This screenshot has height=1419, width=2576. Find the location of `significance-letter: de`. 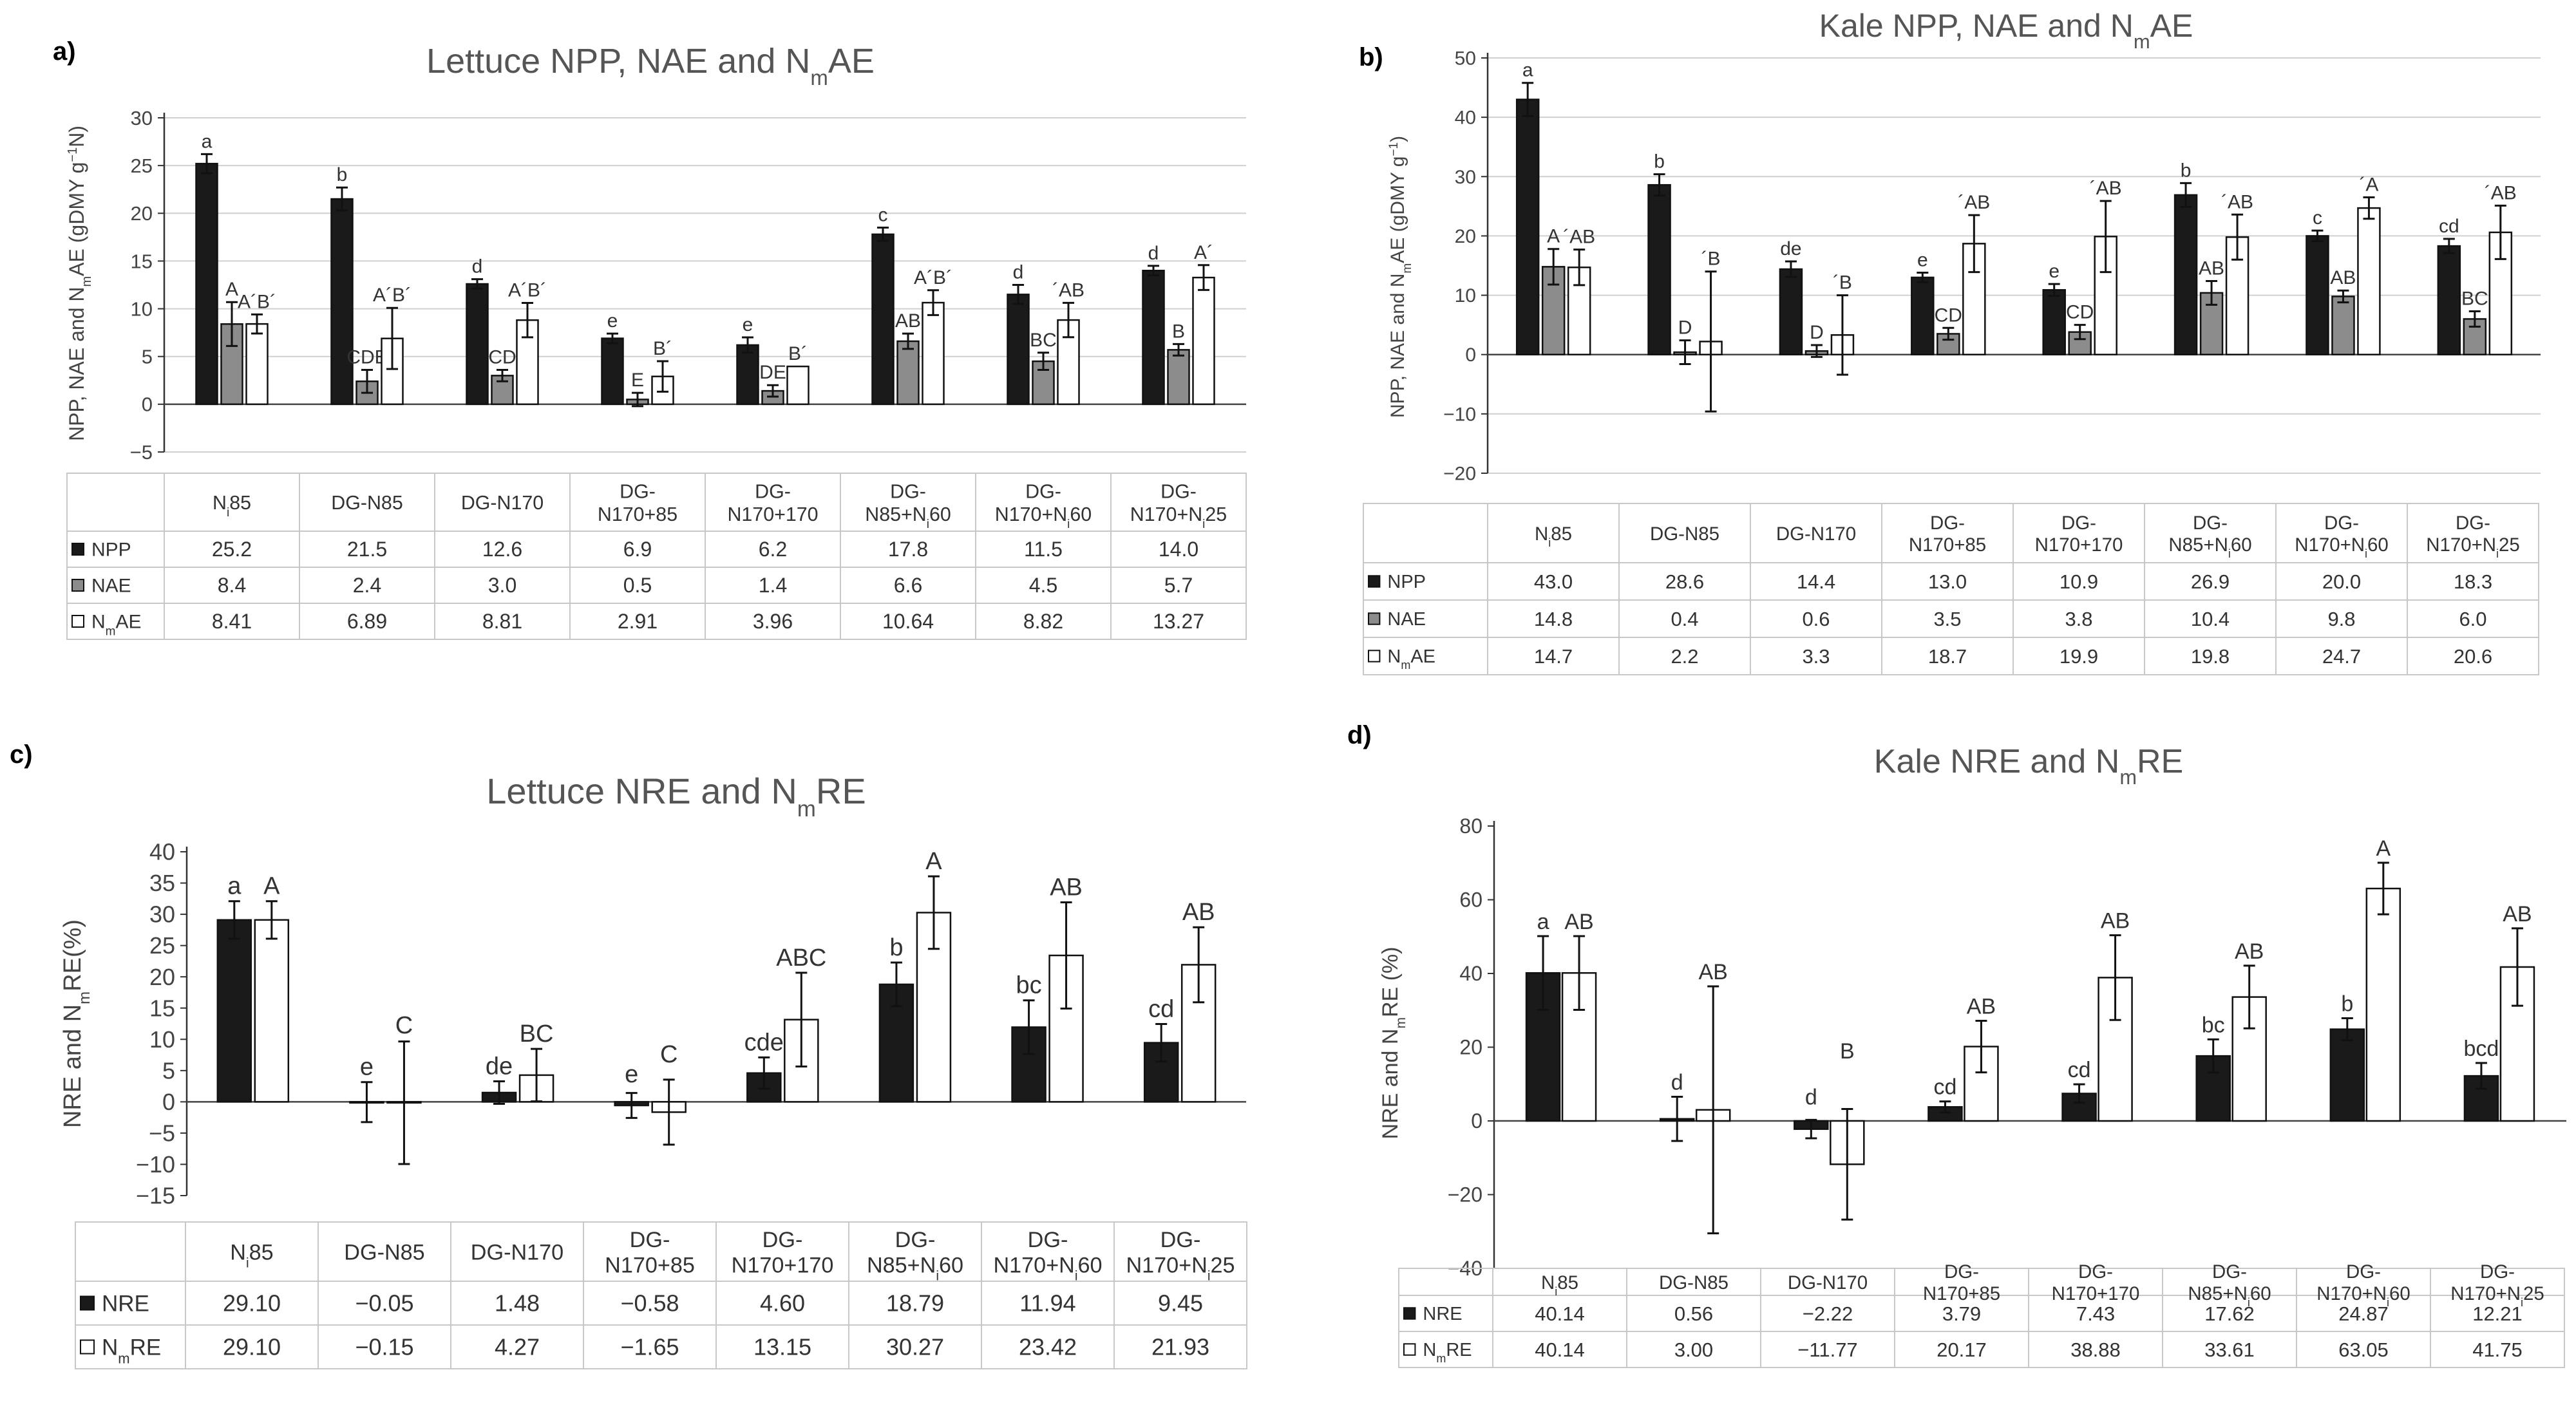

significance-letter: de is located at coordinates (1791, 248).